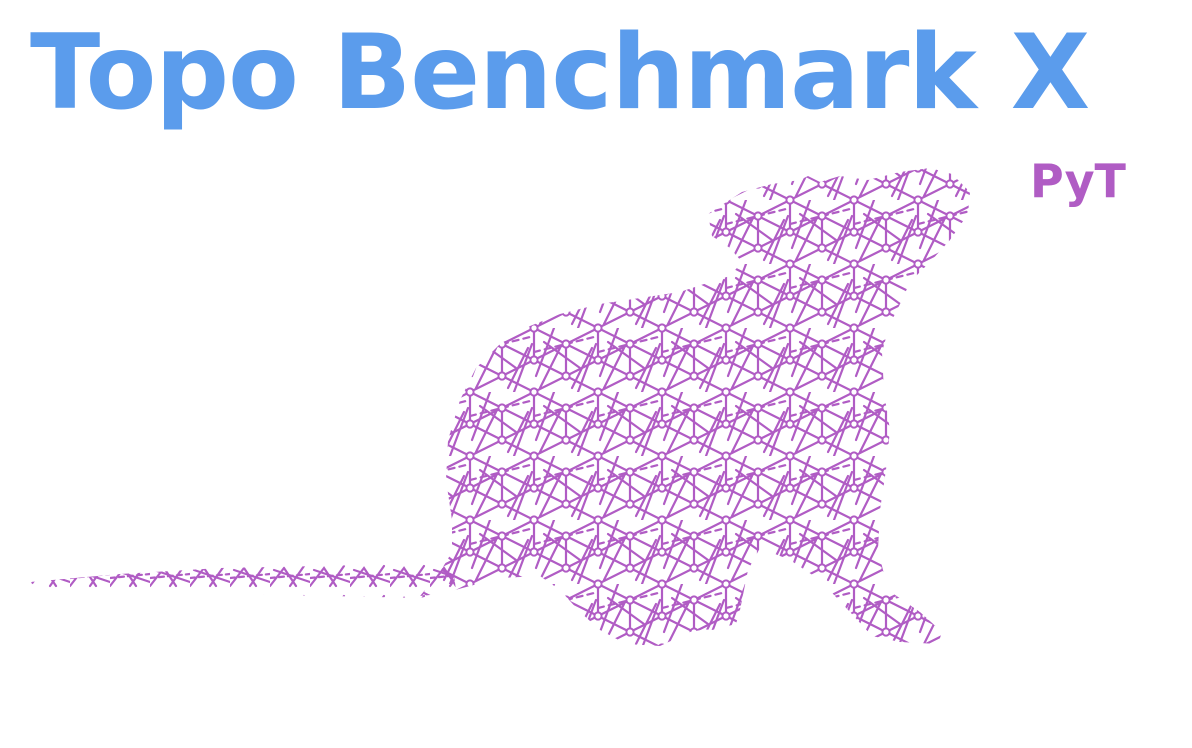 Image resolution: width=1192 pixels, height=748 pixels. I want to click on logo-title: Topo Benchmark X, so click(560, 73).